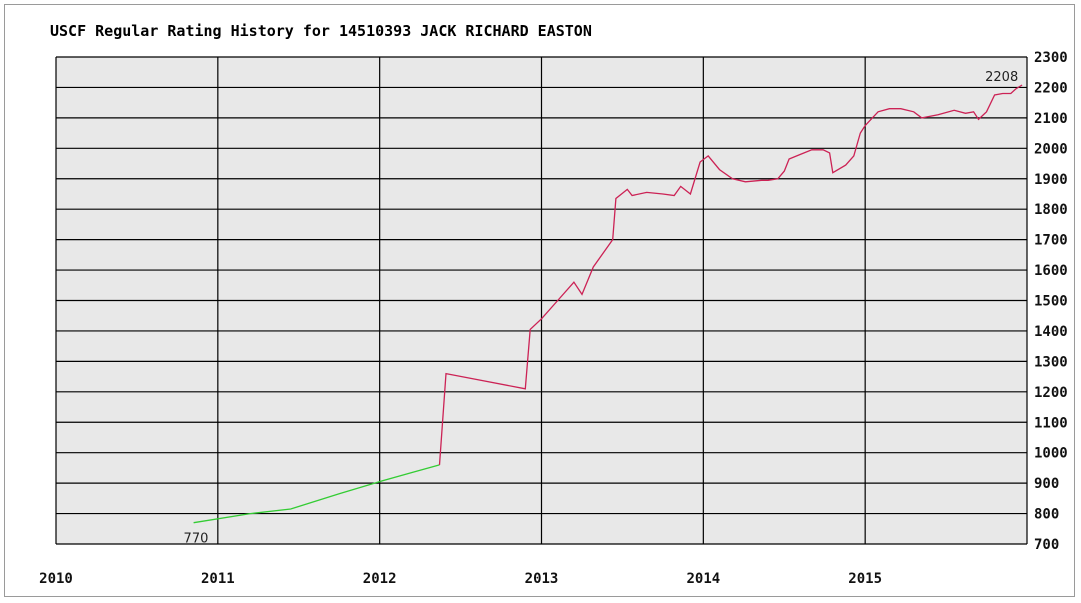 The height and width of the screenshot is (603, 1081). What do you see at coordinates (1046, 515) in the screenshot?
I see `y-tick-label: 800` at bounding box center [1046, 515].